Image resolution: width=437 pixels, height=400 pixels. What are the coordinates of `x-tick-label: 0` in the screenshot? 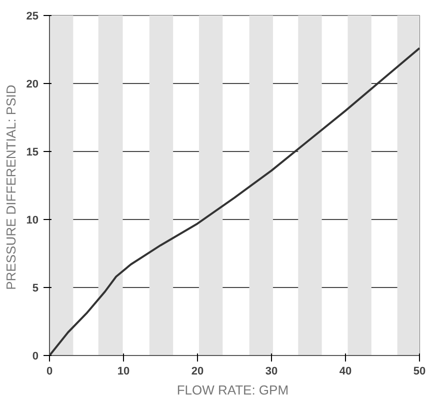 It's located at (49, 372).